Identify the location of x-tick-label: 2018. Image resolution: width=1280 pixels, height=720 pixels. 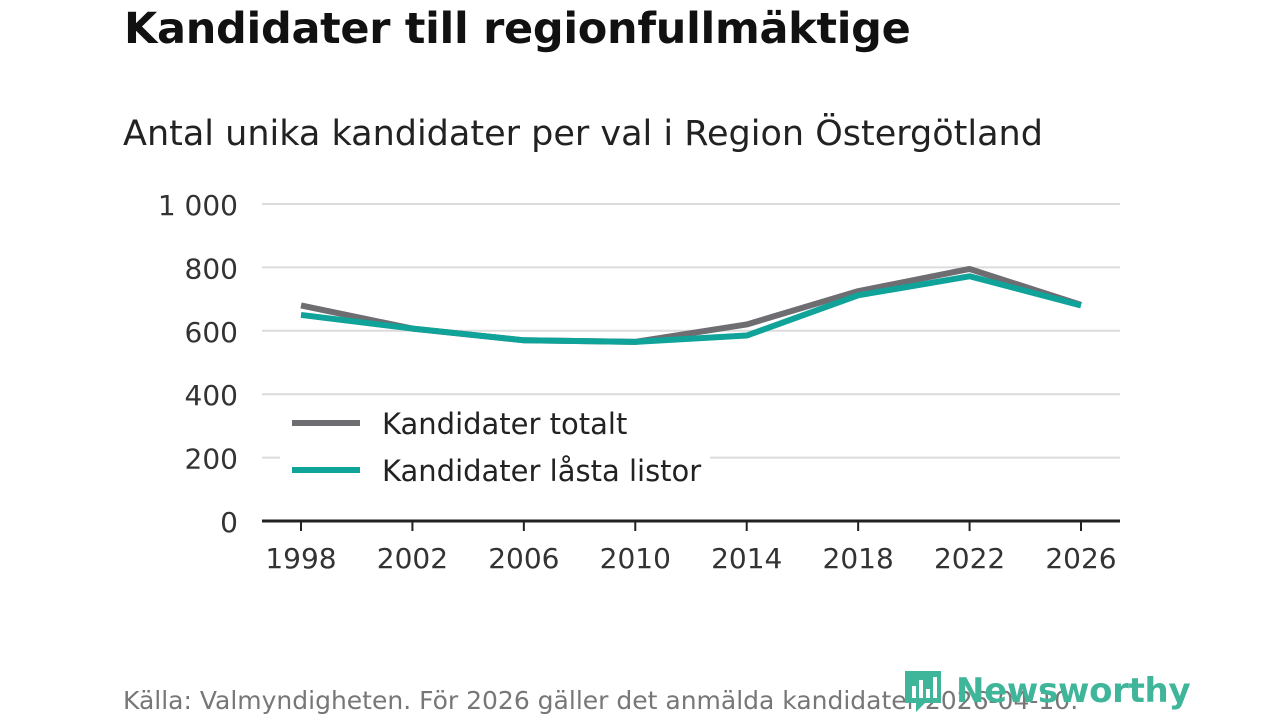
(858, 558).